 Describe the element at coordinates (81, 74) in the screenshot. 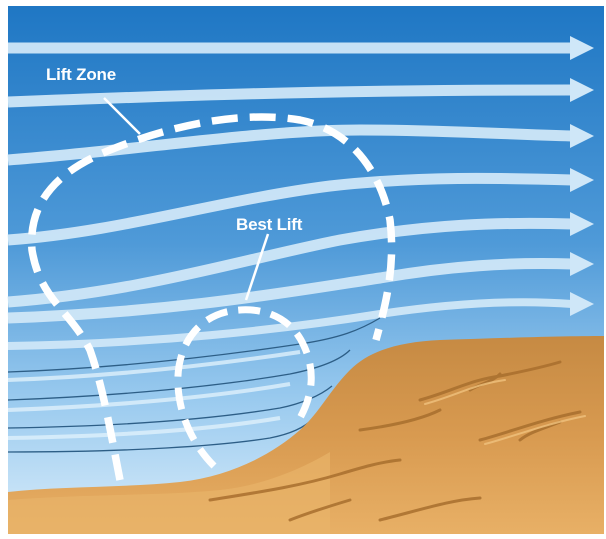

I see `lift-zone-label: Lift Zone` at that location.